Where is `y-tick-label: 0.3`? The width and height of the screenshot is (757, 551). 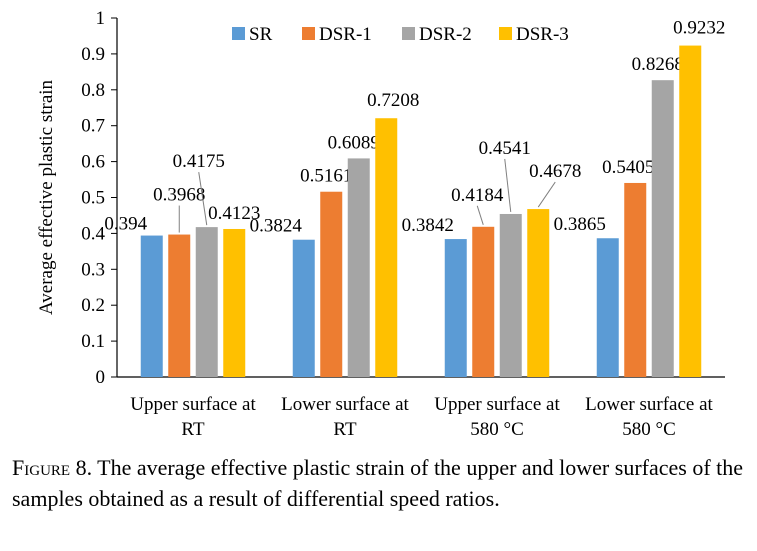
y-tick-label: 0.3 is located at coordinates (93, 269).